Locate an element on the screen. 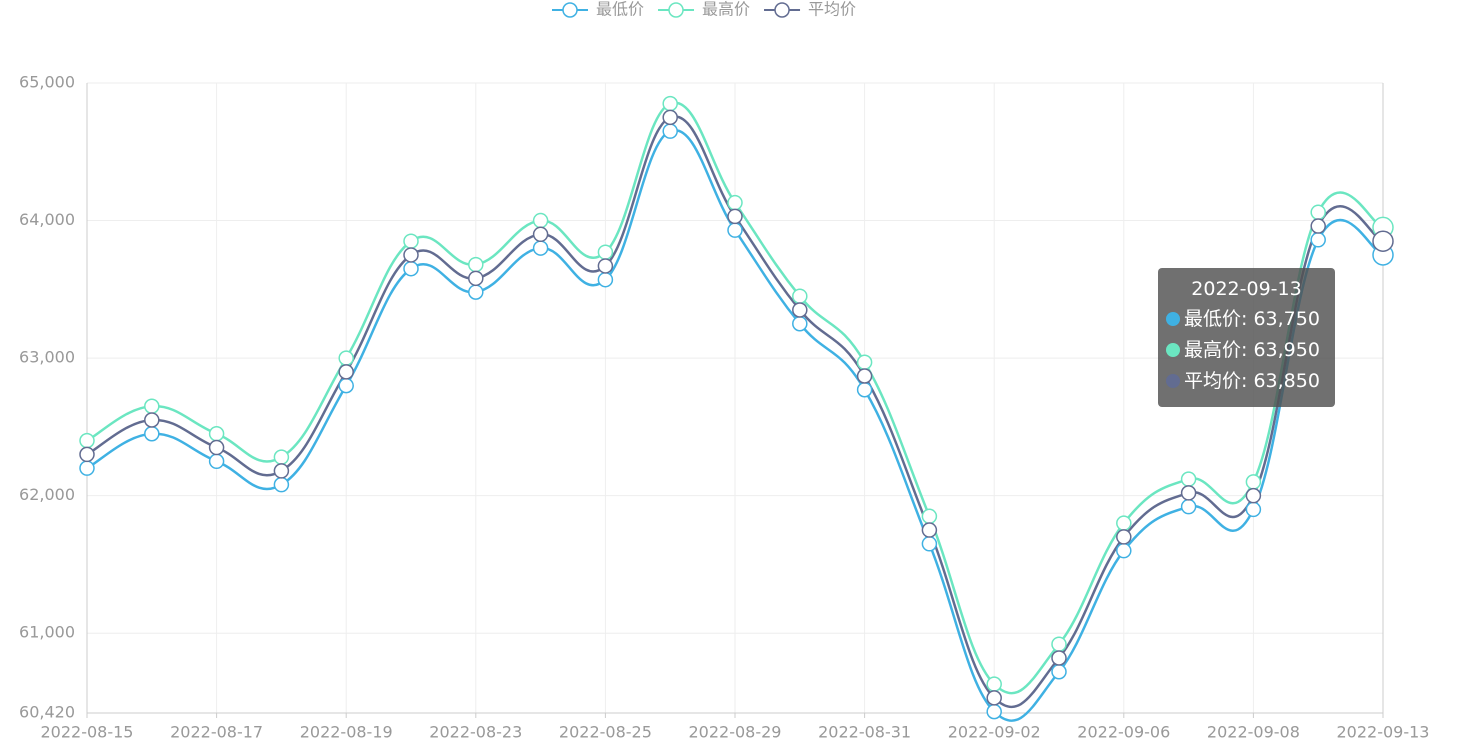 The image size is (1461, 751). x-tick-label: 2022-08-23 is located at coordinates (475, 732).